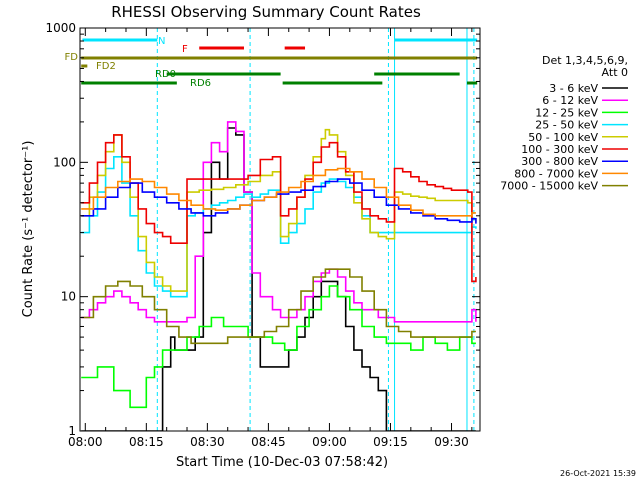 Image resolution: width=640 pixels, height=480 pixels. What do you see at coordinates (390, 442) in the screenshot?
I see `x-tick-label: 09:15` at bounding box center [390, 442].